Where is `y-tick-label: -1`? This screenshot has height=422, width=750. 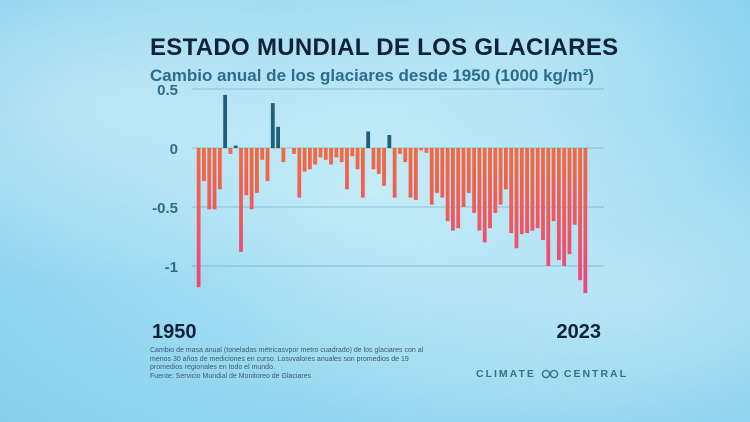 y-tick-label: -1 is located at coordinates (171, 267).